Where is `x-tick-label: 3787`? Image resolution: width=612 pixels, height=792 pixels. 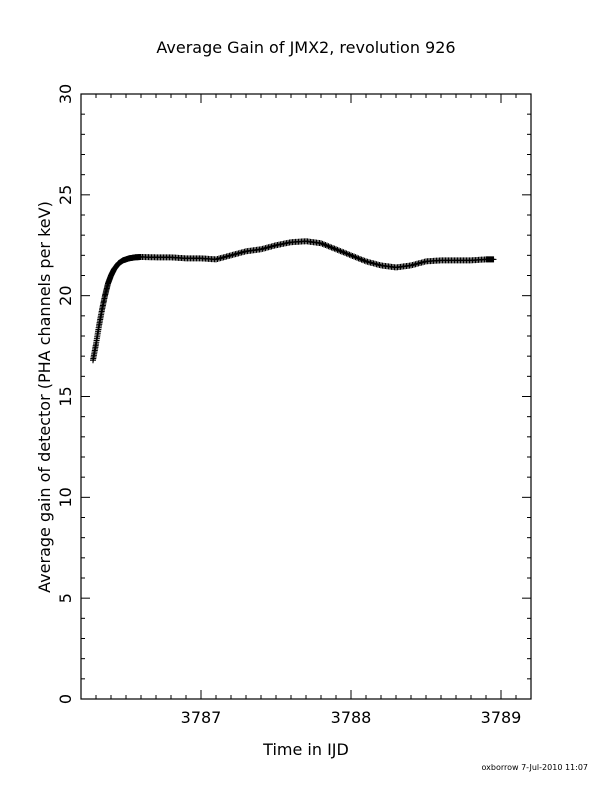 x-tick-label: 3787 is located at coordinates (201, 717).